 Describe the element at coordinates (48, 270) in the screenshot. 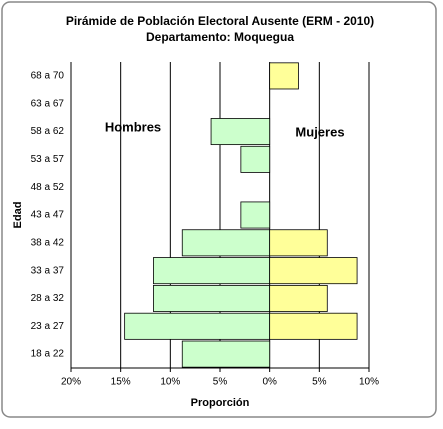

I see `y-tick-label: 33 a 37` at that location.